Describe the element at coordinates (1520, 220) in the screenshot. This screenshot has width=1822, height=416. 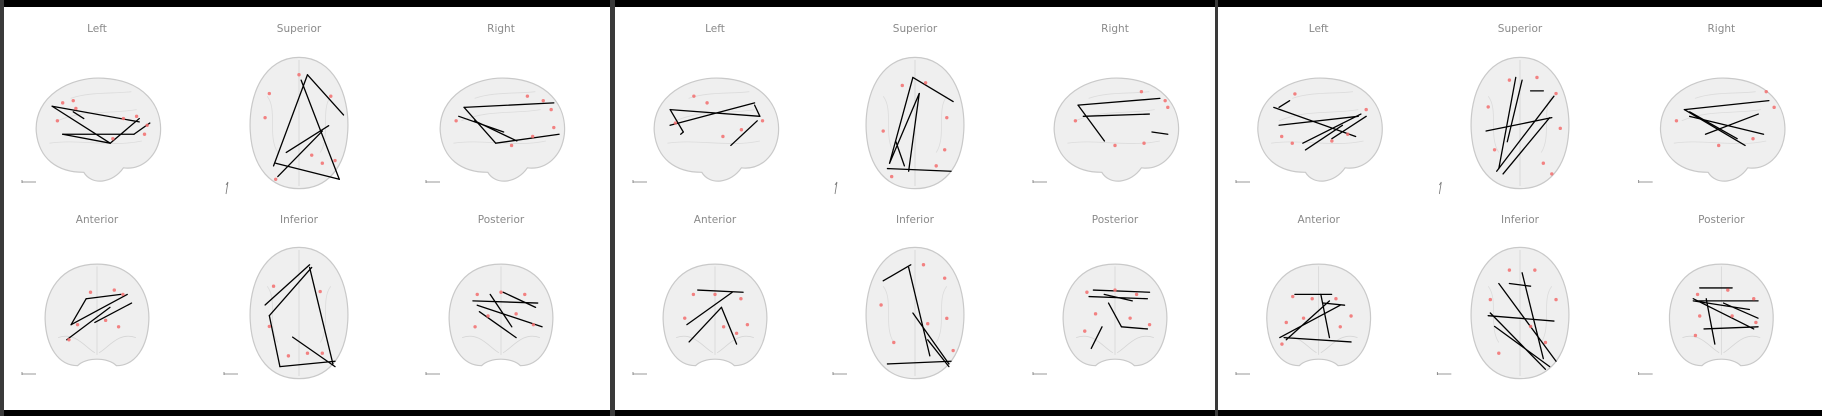
I see `view-title: Inferior` at that location.